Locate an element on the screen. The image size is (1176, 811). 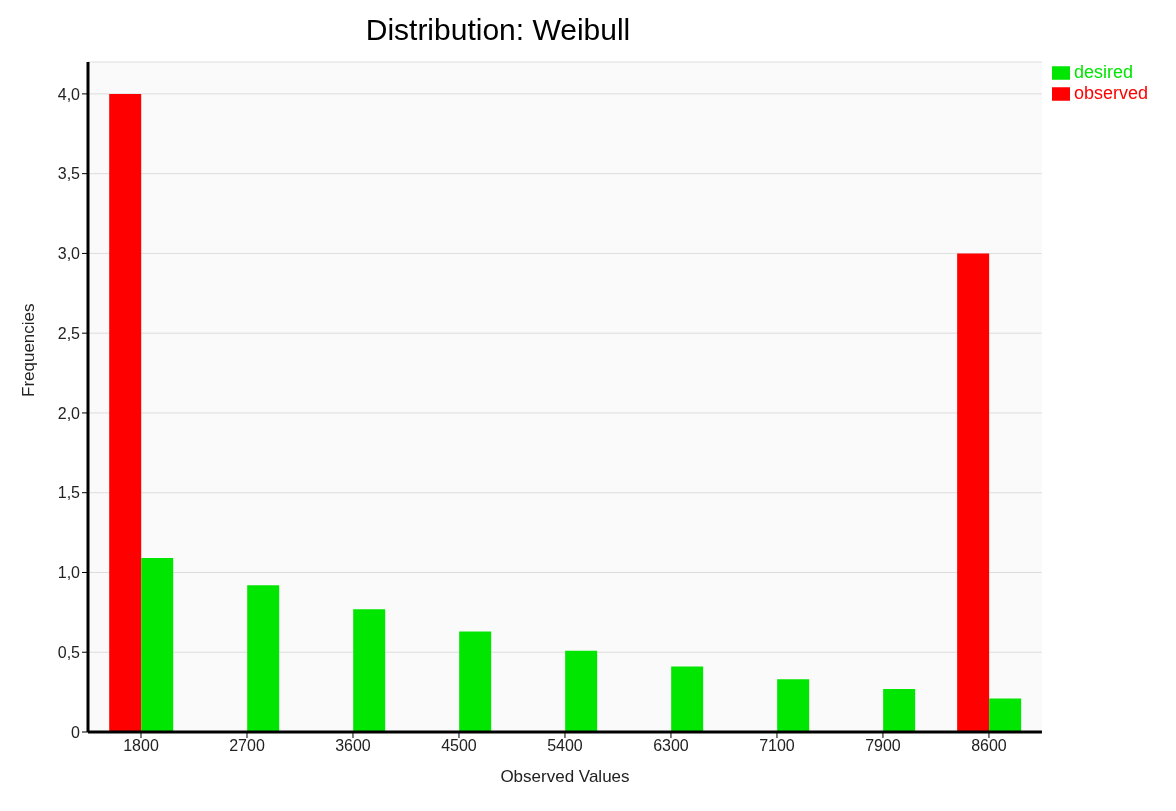
y-tick-label: 3,5 is located at coordinates (69, 174).